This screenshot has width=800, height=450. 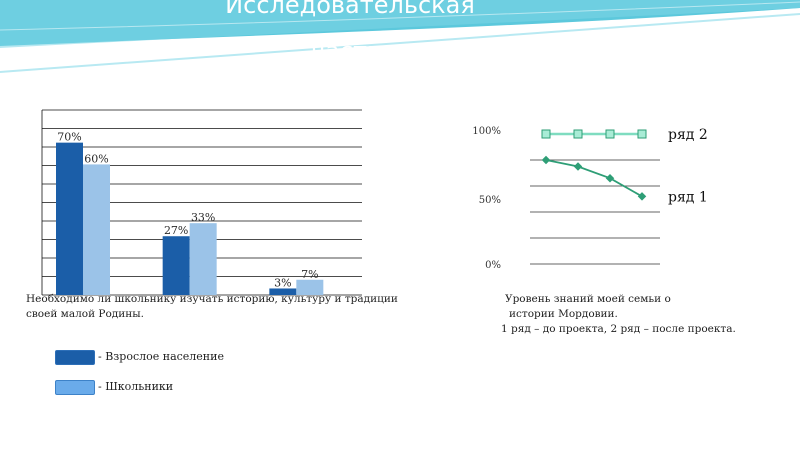 I want to click on bar-data-label: 33%, so click(x=203, y=217).